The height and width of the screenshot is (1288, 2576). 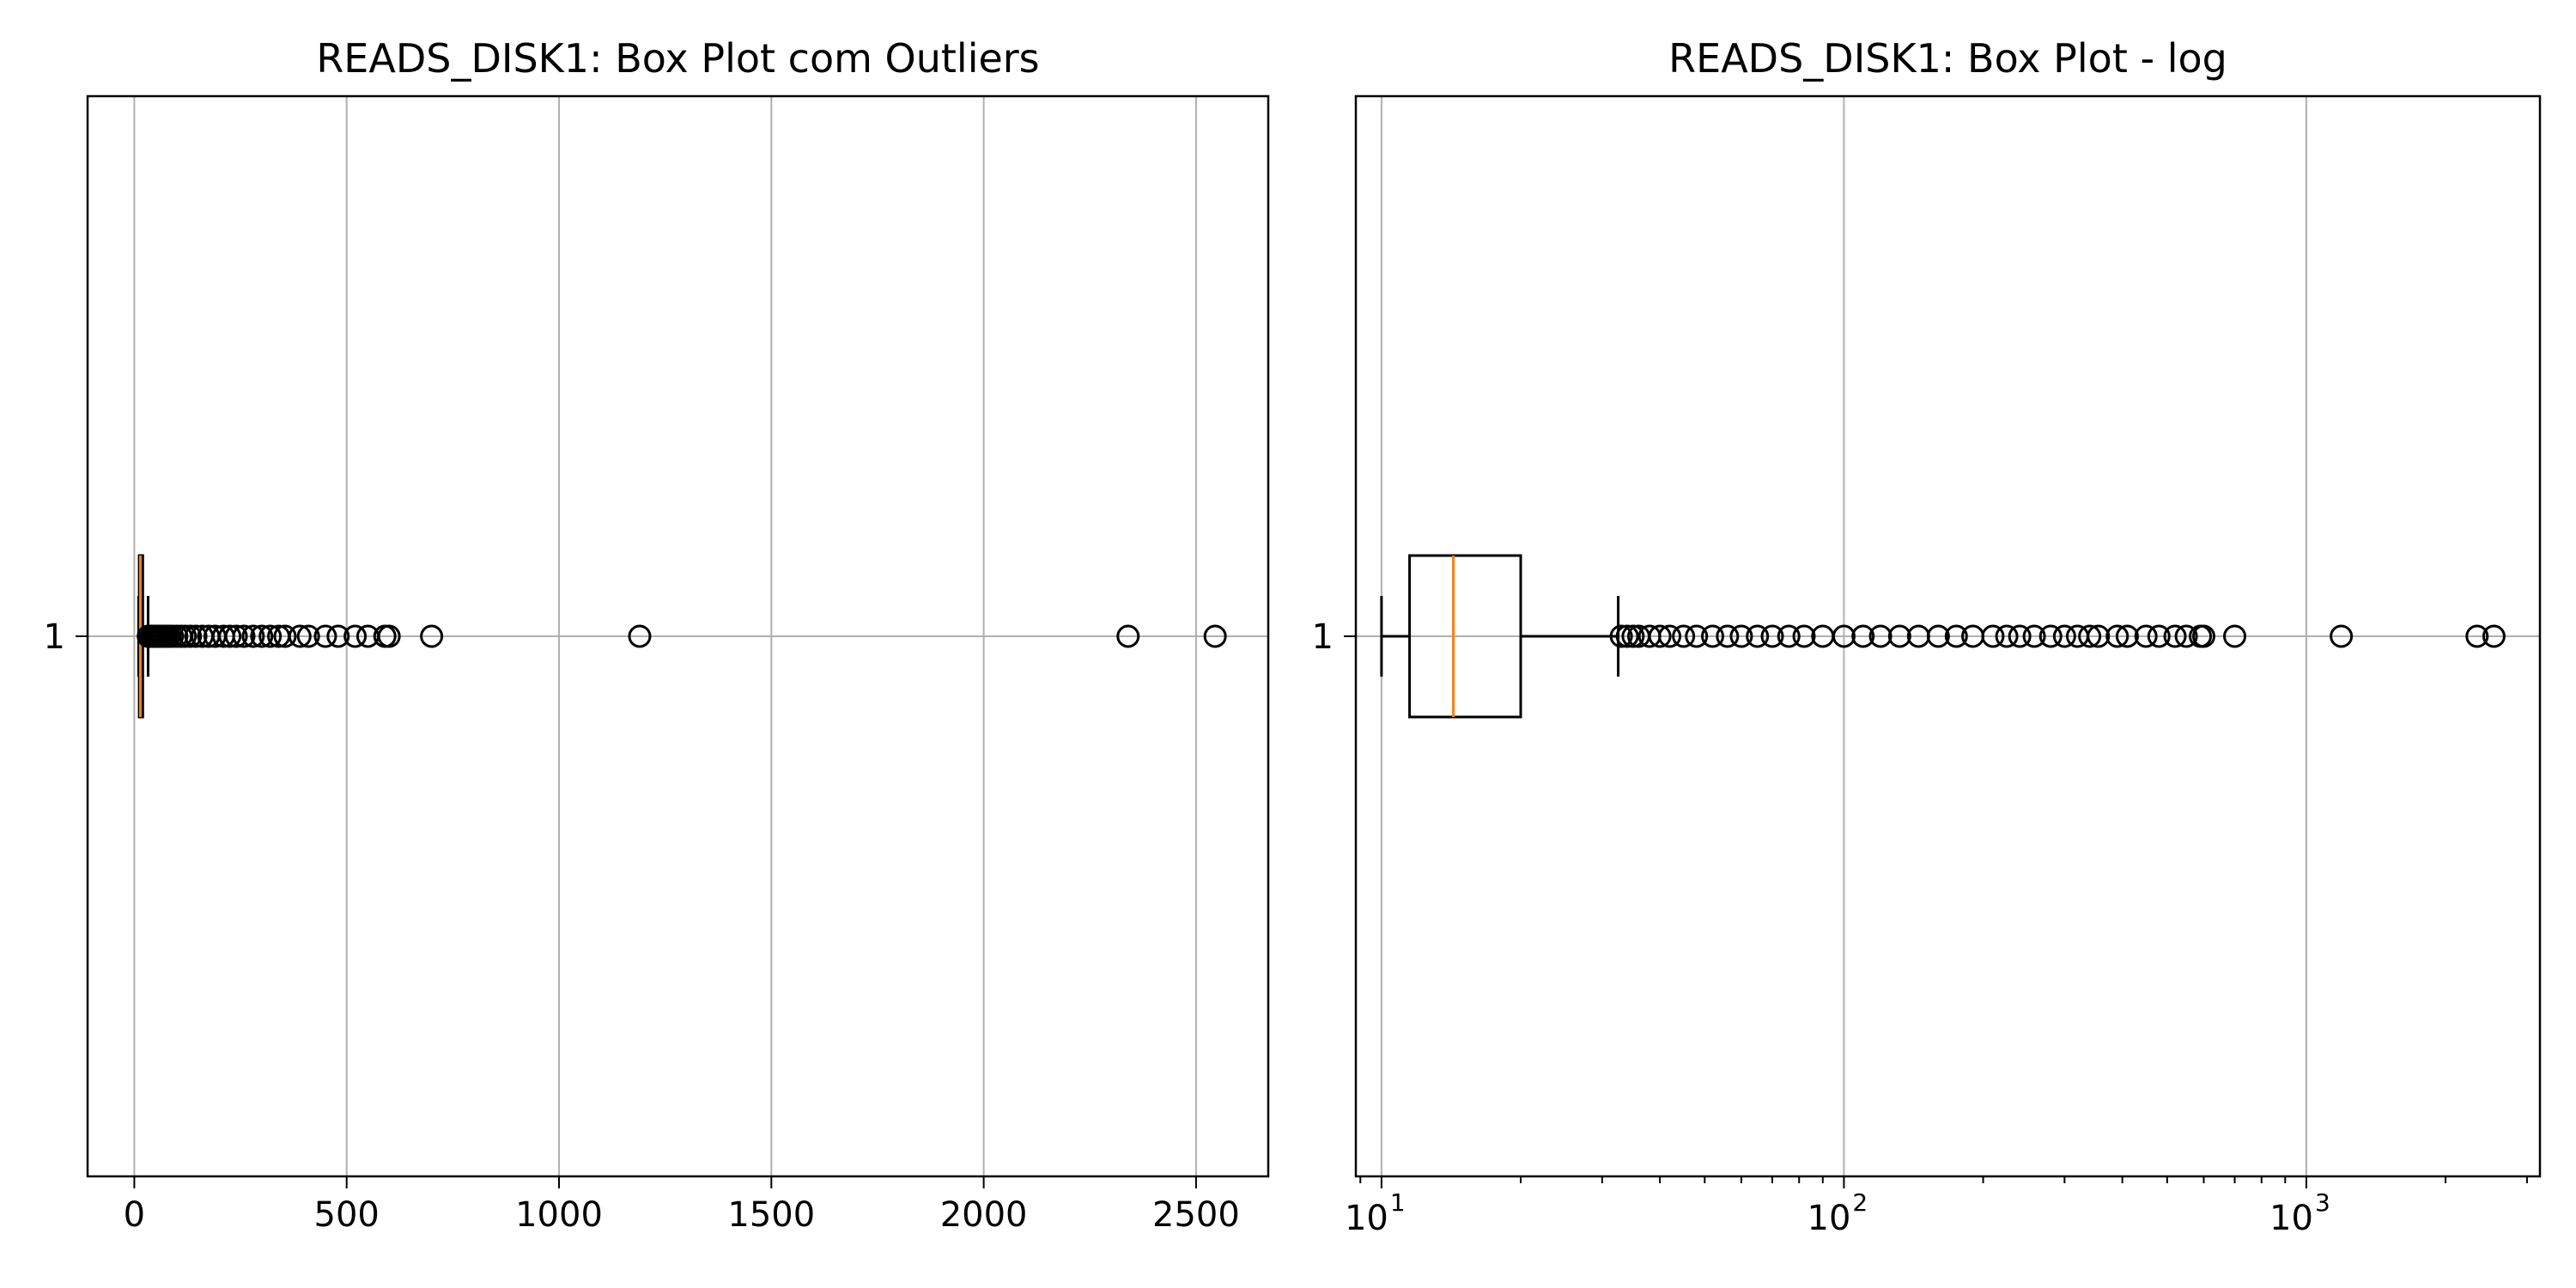 I want to click on x-tick-label: 2000, so click(x=984, y=1215).